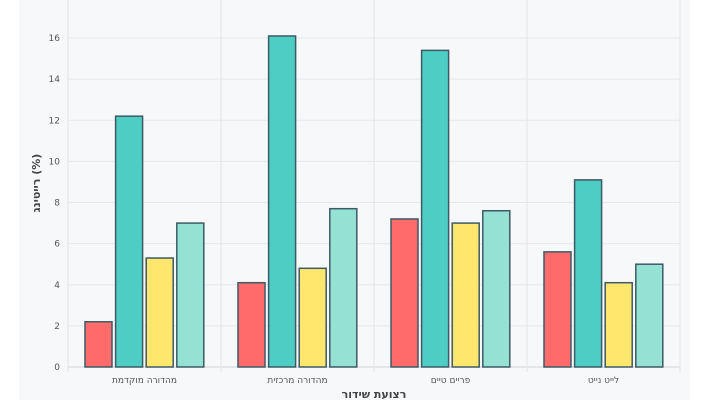  Describe the element at coordinates (57, 368) in the screenshot. I see `y-tick-label: 0` at that location.